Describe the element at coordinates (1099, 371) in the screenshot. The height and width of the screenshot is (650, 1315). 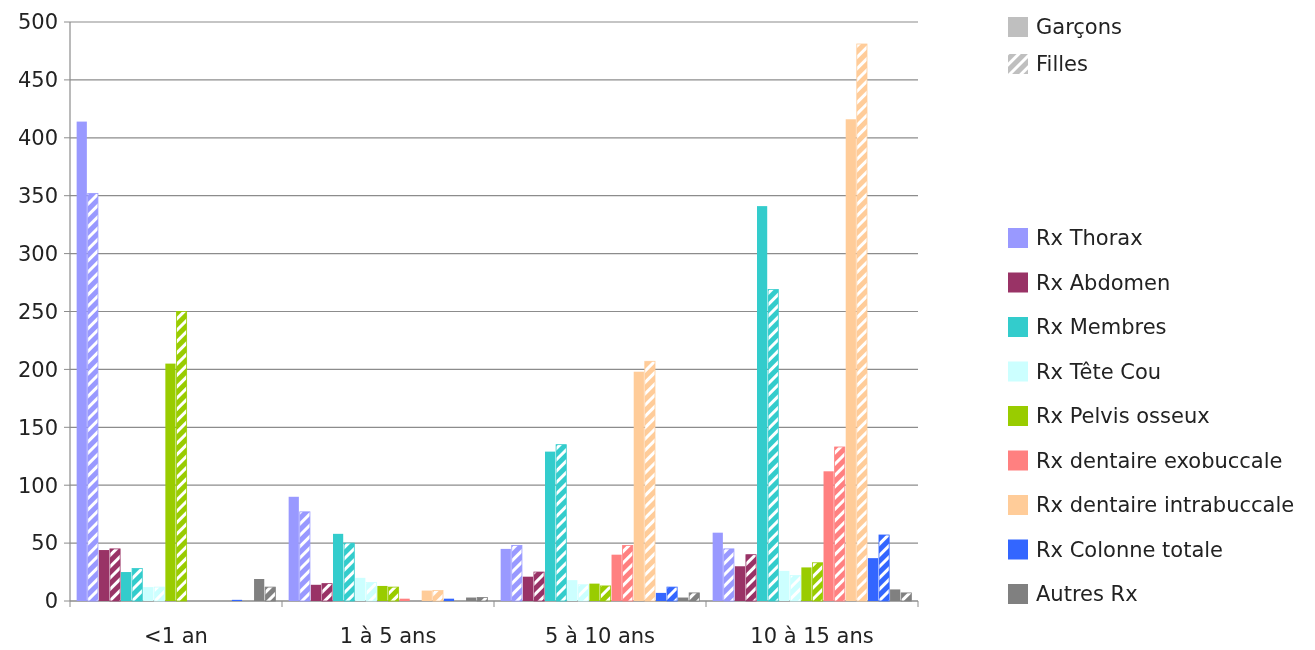
I see `legend-label: Rx Tête Cou` at that location.